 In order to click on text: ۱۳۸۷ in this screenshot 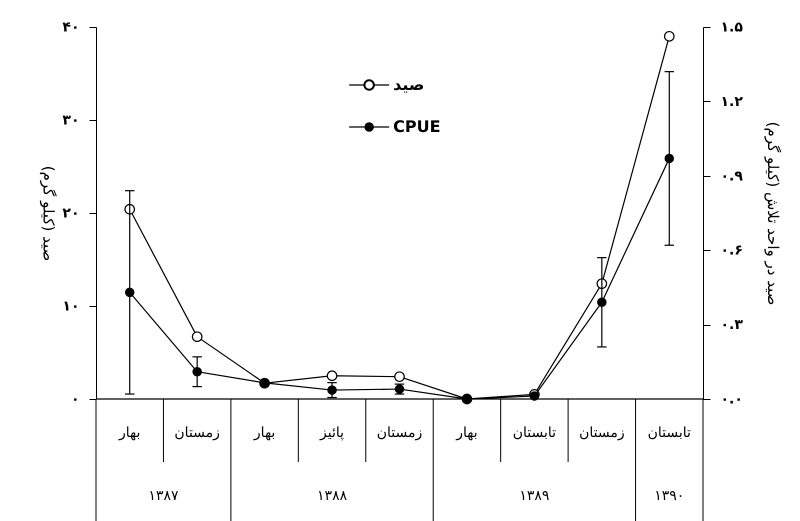, I will do `click(163, 496)`.